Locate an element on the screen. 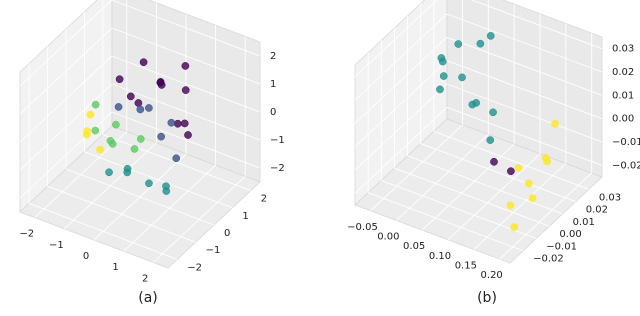  tick-label: 0.20 is located at coordinates (492, 275).